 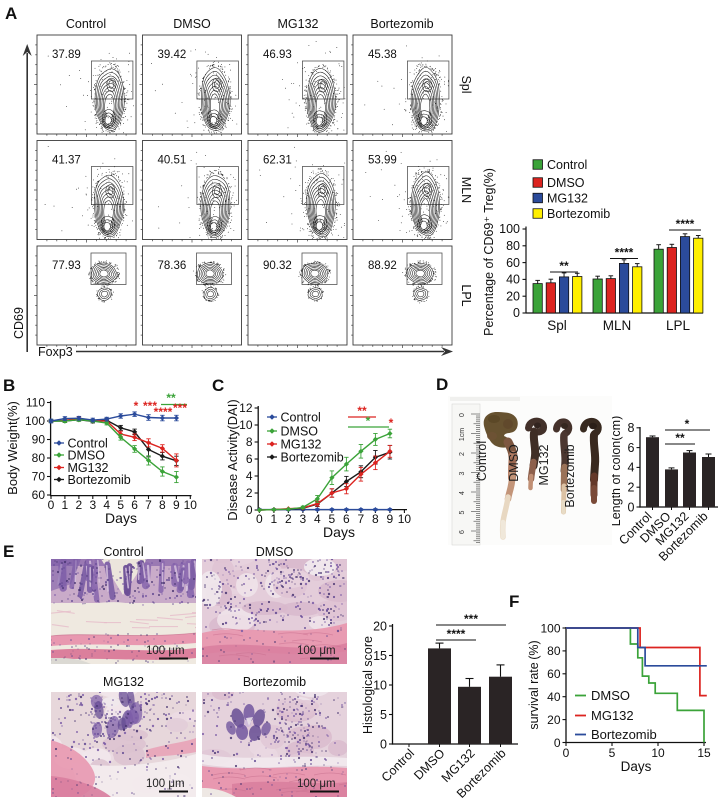 What do you see at coordinates (442, 384) in the screenshot?
I see `svg-text: D` at bounding box center [442, 384].